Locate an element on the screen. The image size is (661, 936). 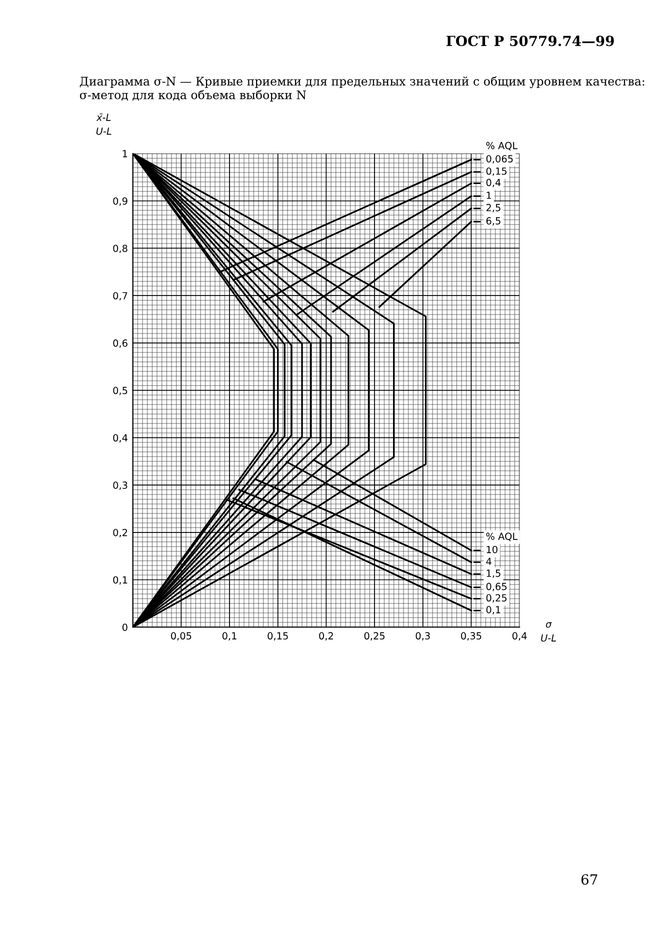
x-axis-title: σ U-L is located at coordinates (548, 632).